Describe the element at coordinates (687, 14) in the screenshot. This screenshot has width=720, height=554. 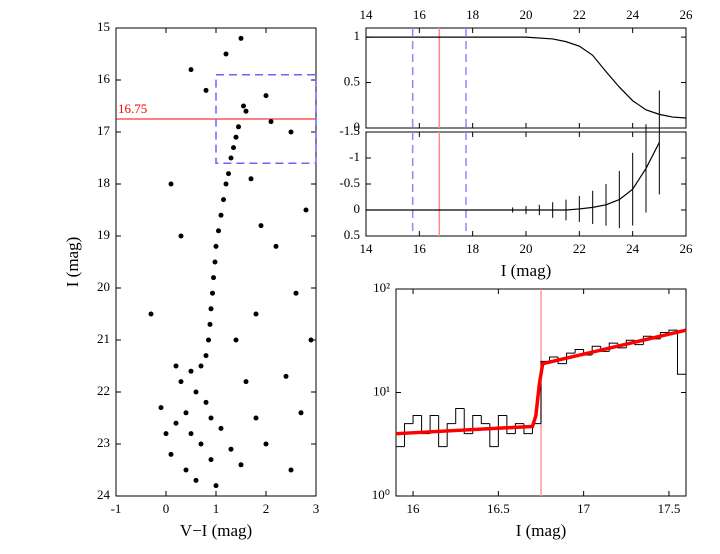
I see `x-tick-label: 26` at that location.